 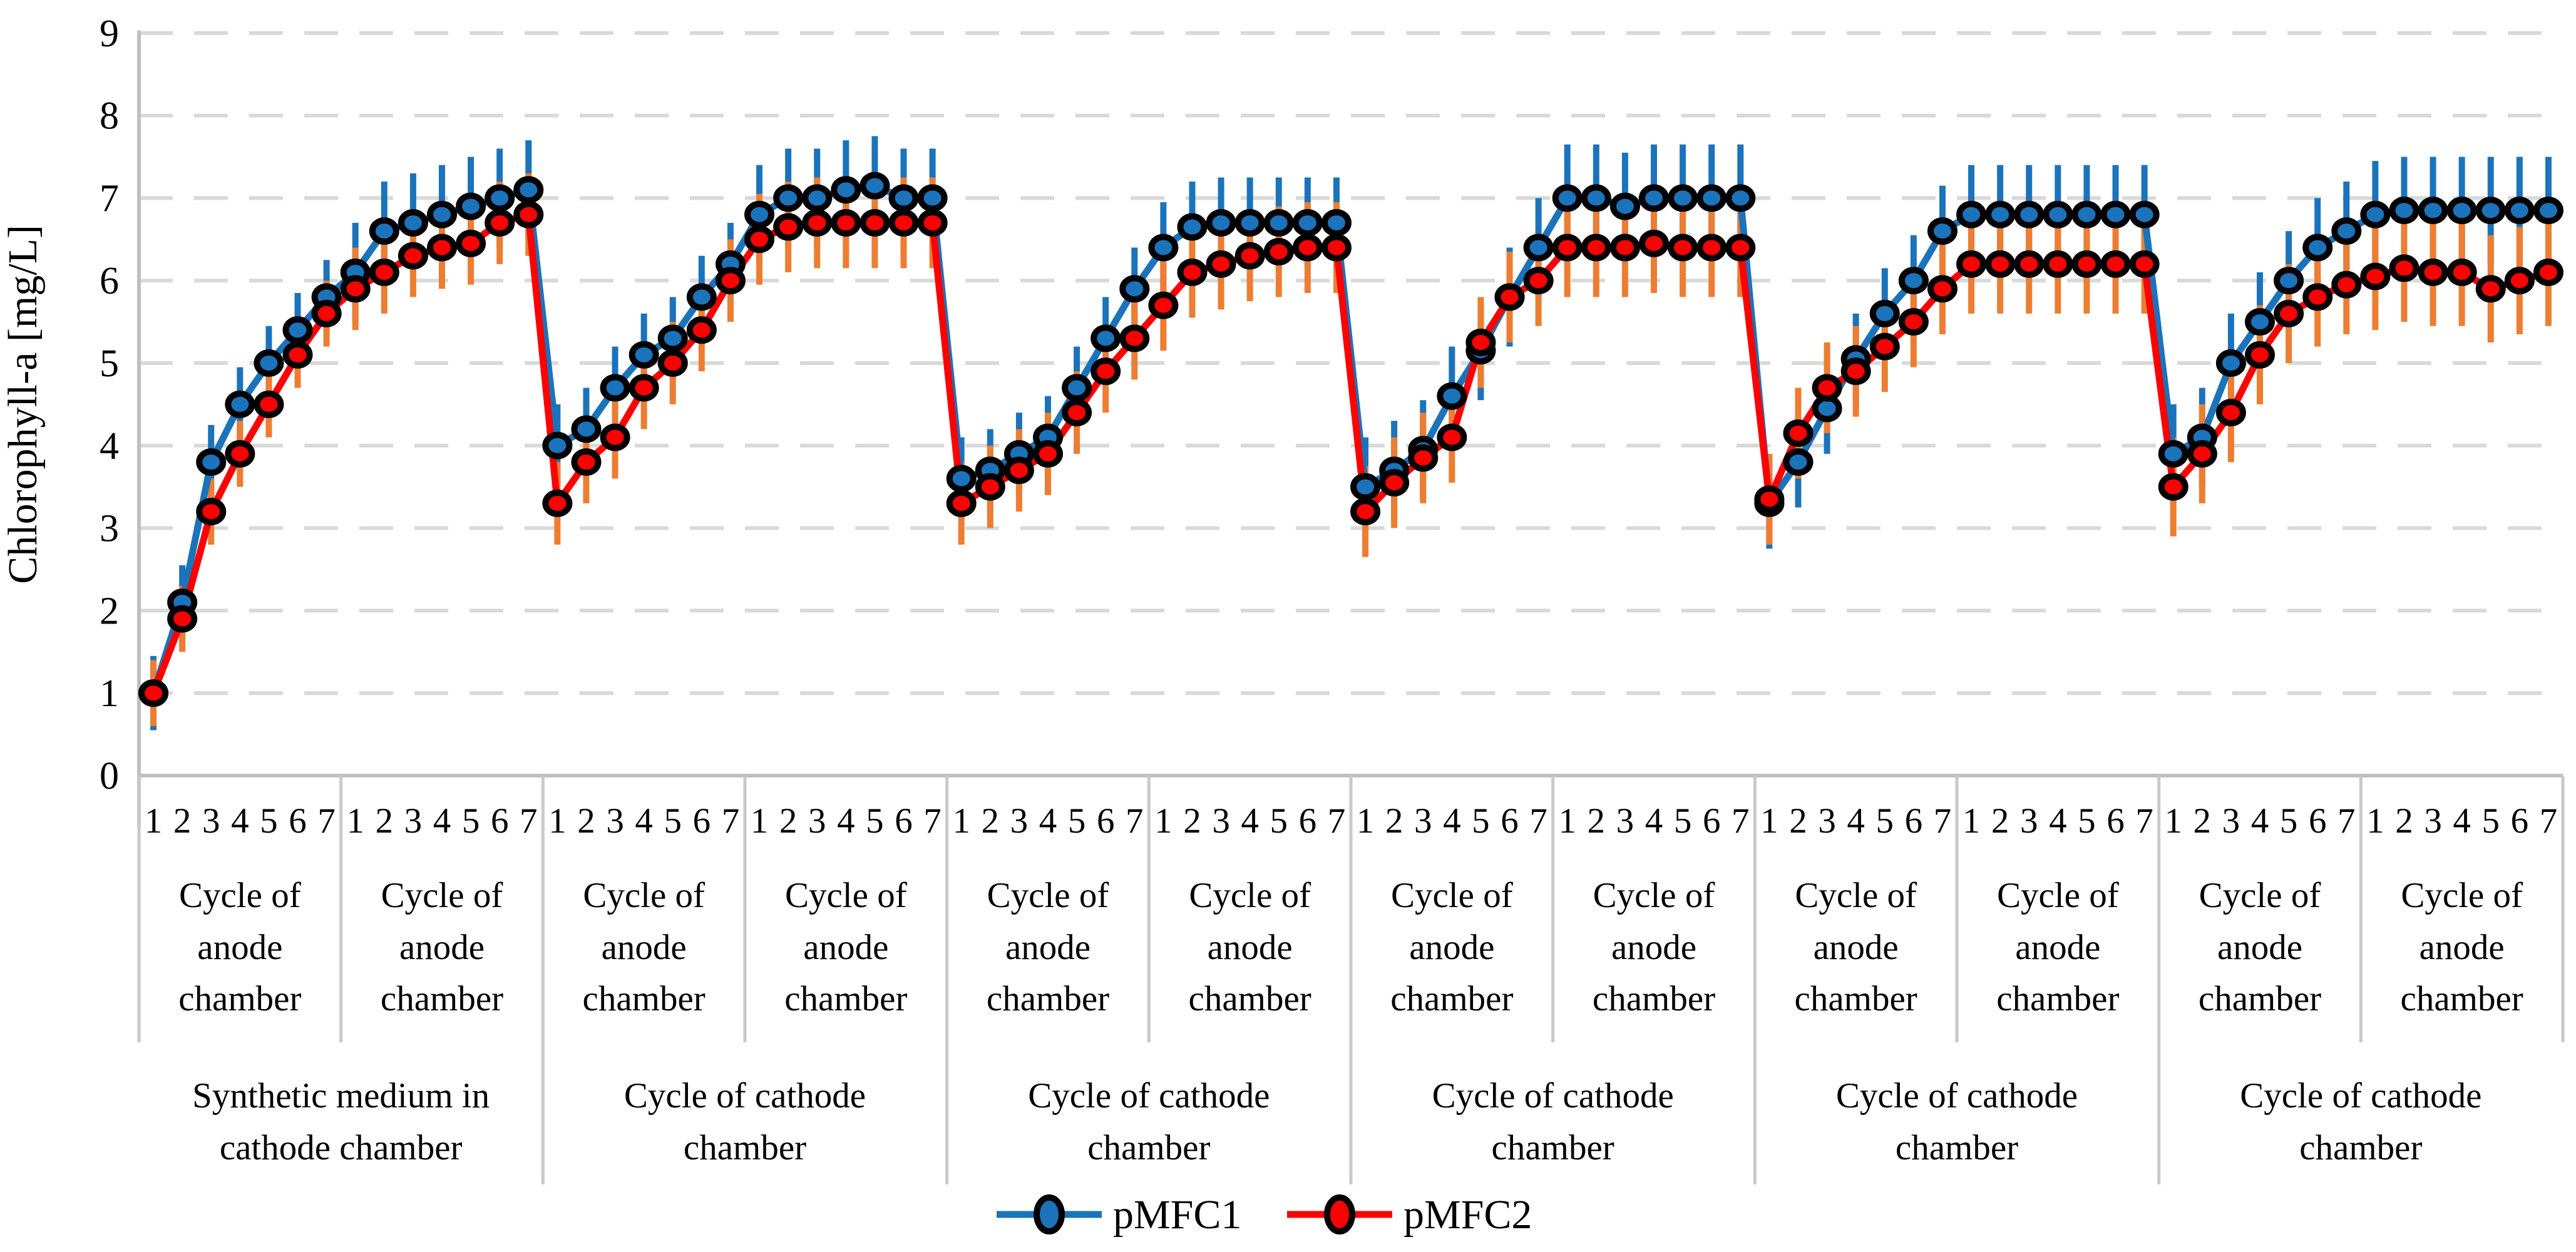 What do you see at coordinates (109, 694) in the screenshot?
I see `y-tick-label: 1` at bounding box center [109, 694].